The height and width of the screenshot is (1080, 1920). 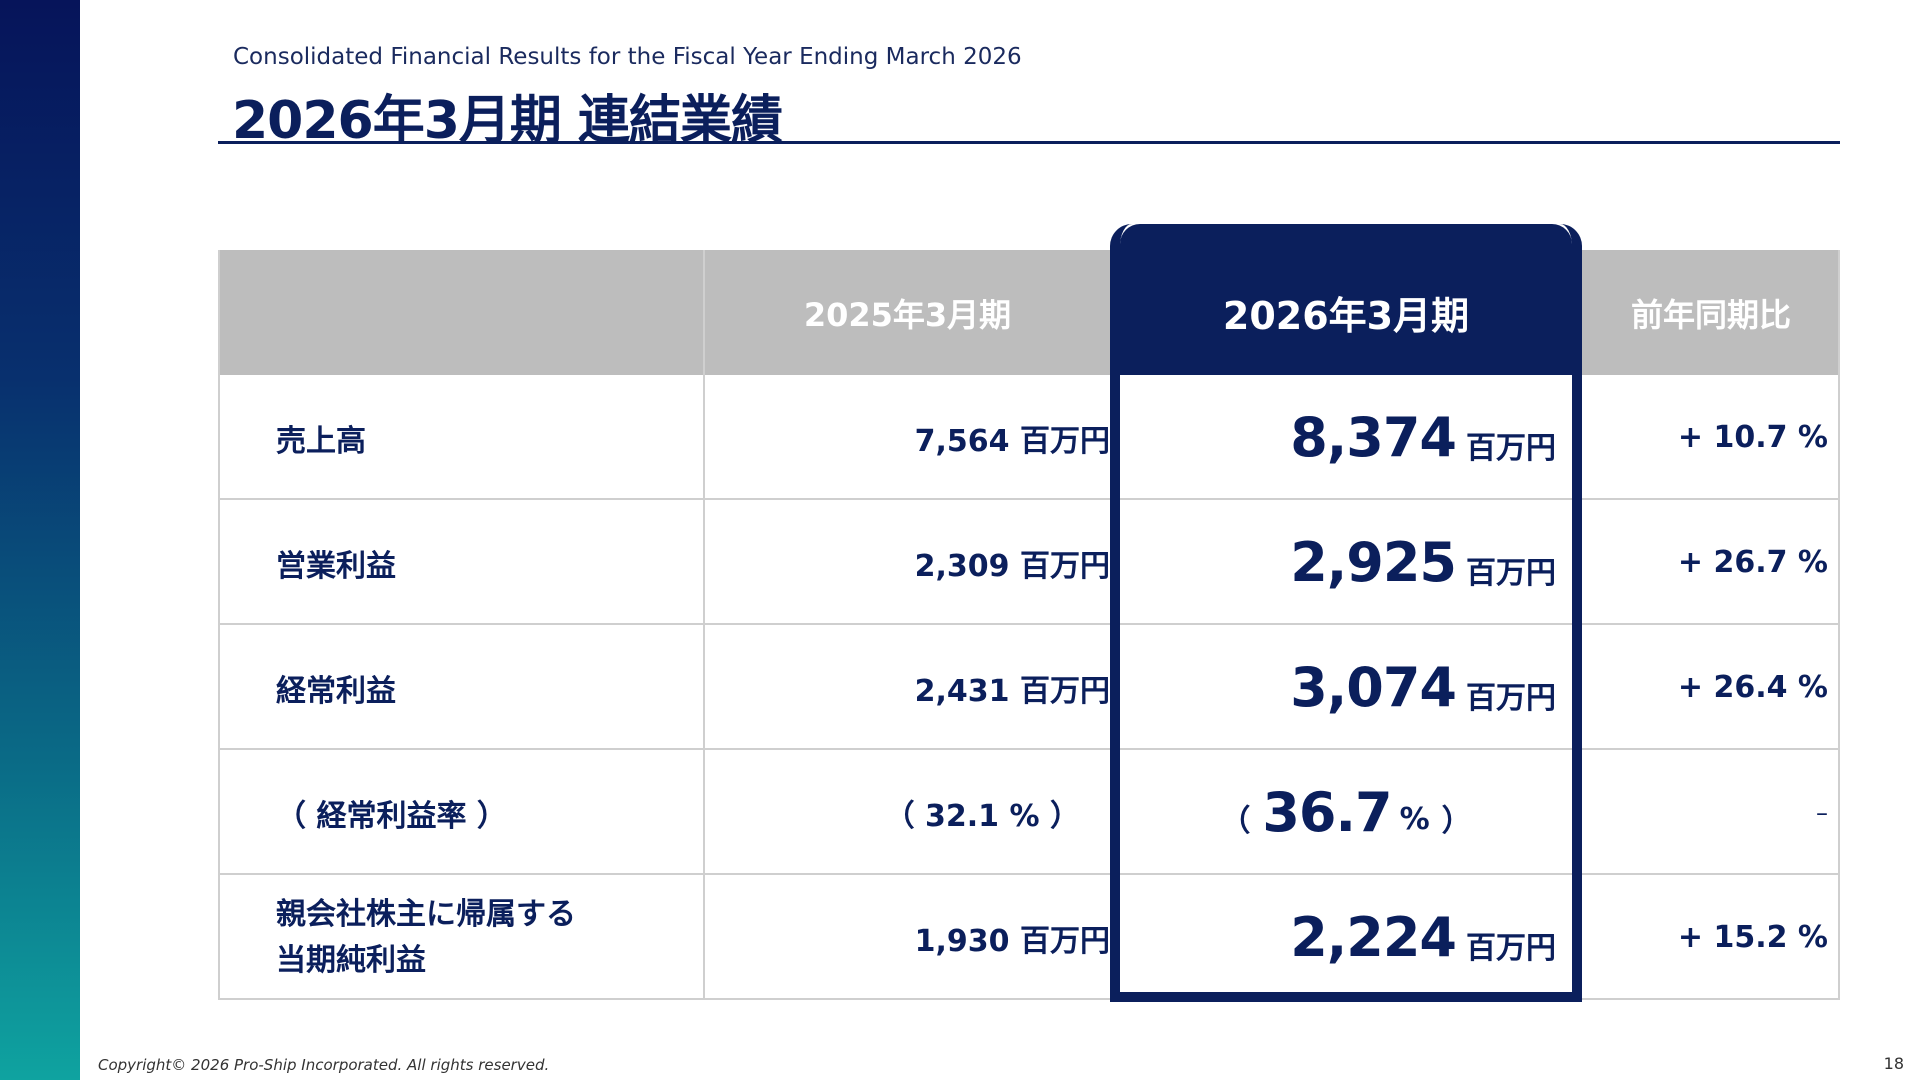 What do you see at coordinates (1373, 937) in the screenshot?
I see `current-value: 2,224` at bounding box center [1373, 937].